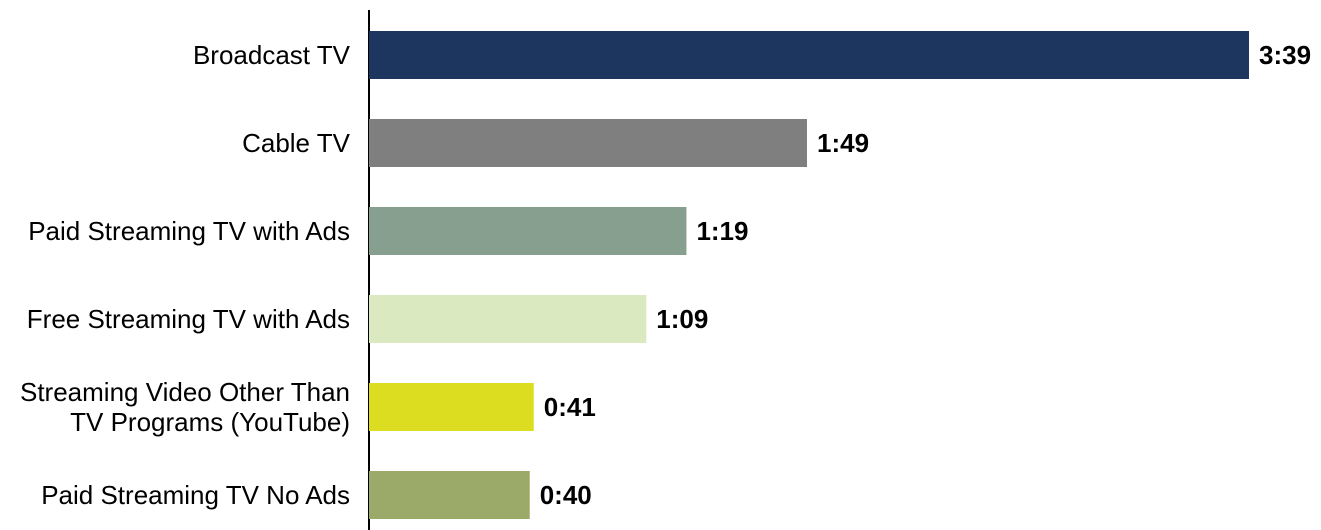 Image resolution: width=1321 pixels, height=530 pixels. Describe the element at coordinates (210, 422) in the screenshot. I see `category-label-line: TV Programs (YouTube)` at that location.